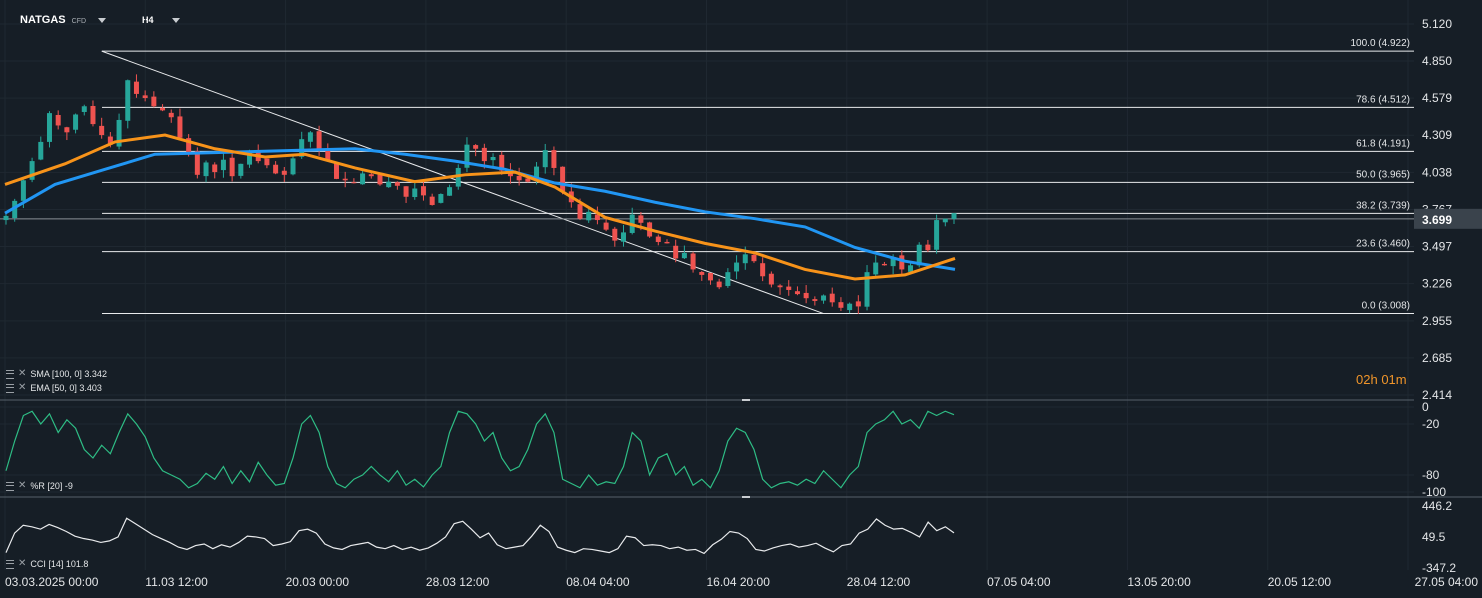 The width and height of the screenshot is (1482, 598). What do you see at coordinates (102, 20) in the screenshot?
I see `symbol-dropdown-icon` at bounding box center [102, 20].